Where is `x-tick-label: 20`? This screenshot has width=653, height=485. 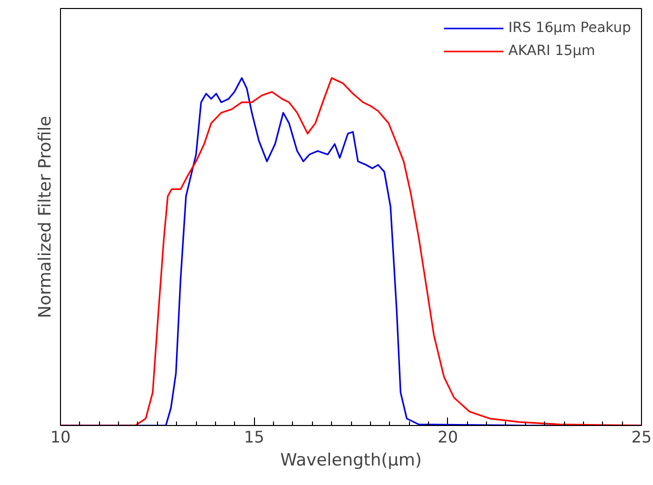 x-tick-label: 20 is located at coordinates (448, 437).